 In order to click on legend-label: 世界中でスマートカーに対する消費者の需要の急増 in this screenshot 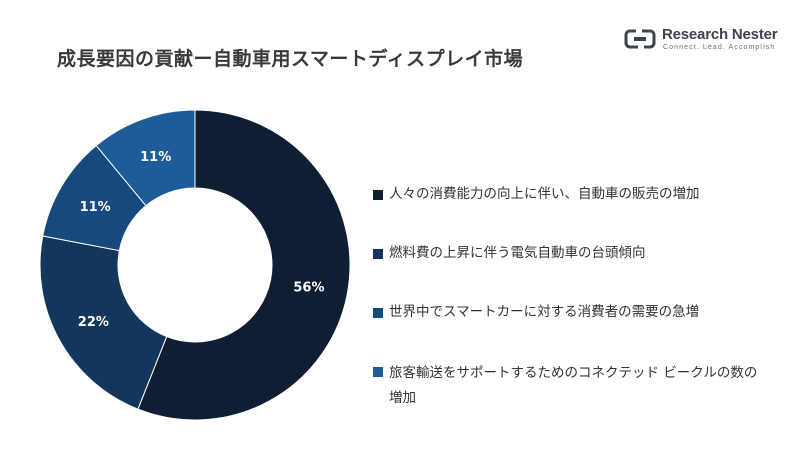, I will do `click(544, 312)`.